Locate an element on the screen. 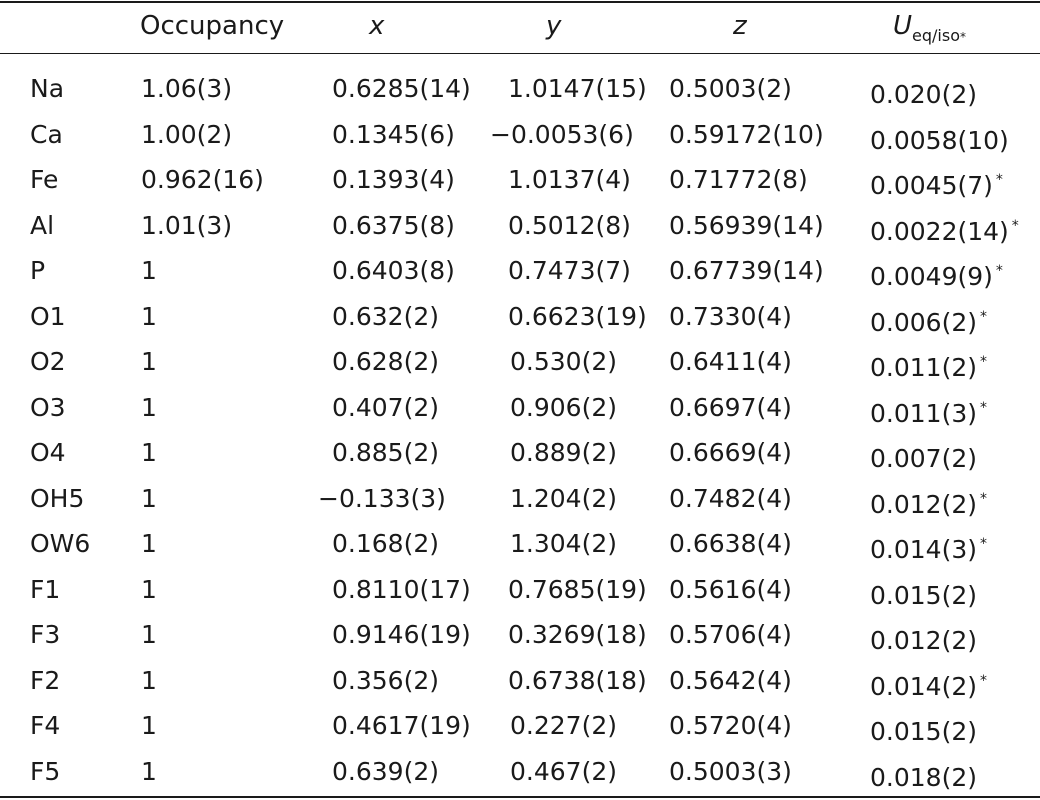 This screenshot has width=1040, height=800. u-value: 0.014(2) is located at coordinates (923, 686).